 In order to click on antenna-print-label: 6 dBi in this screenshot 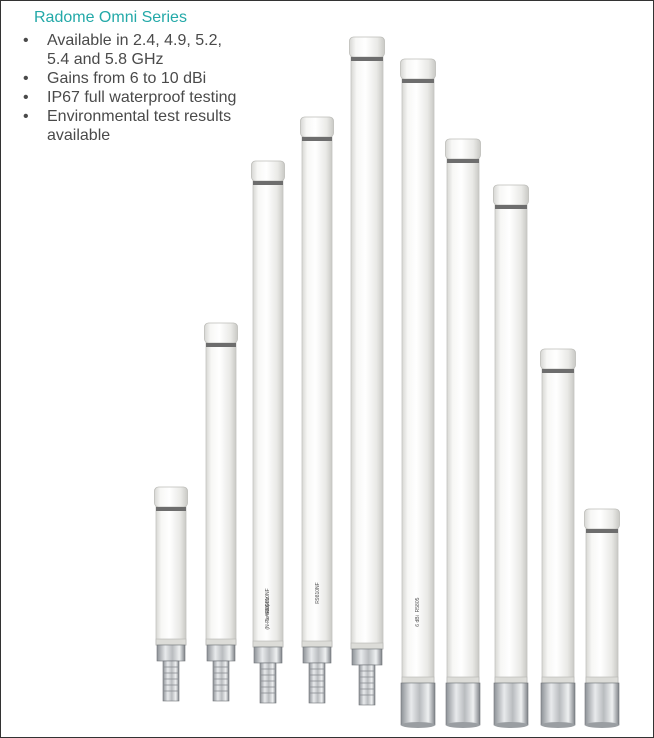, I will do `click(418, 620)`.